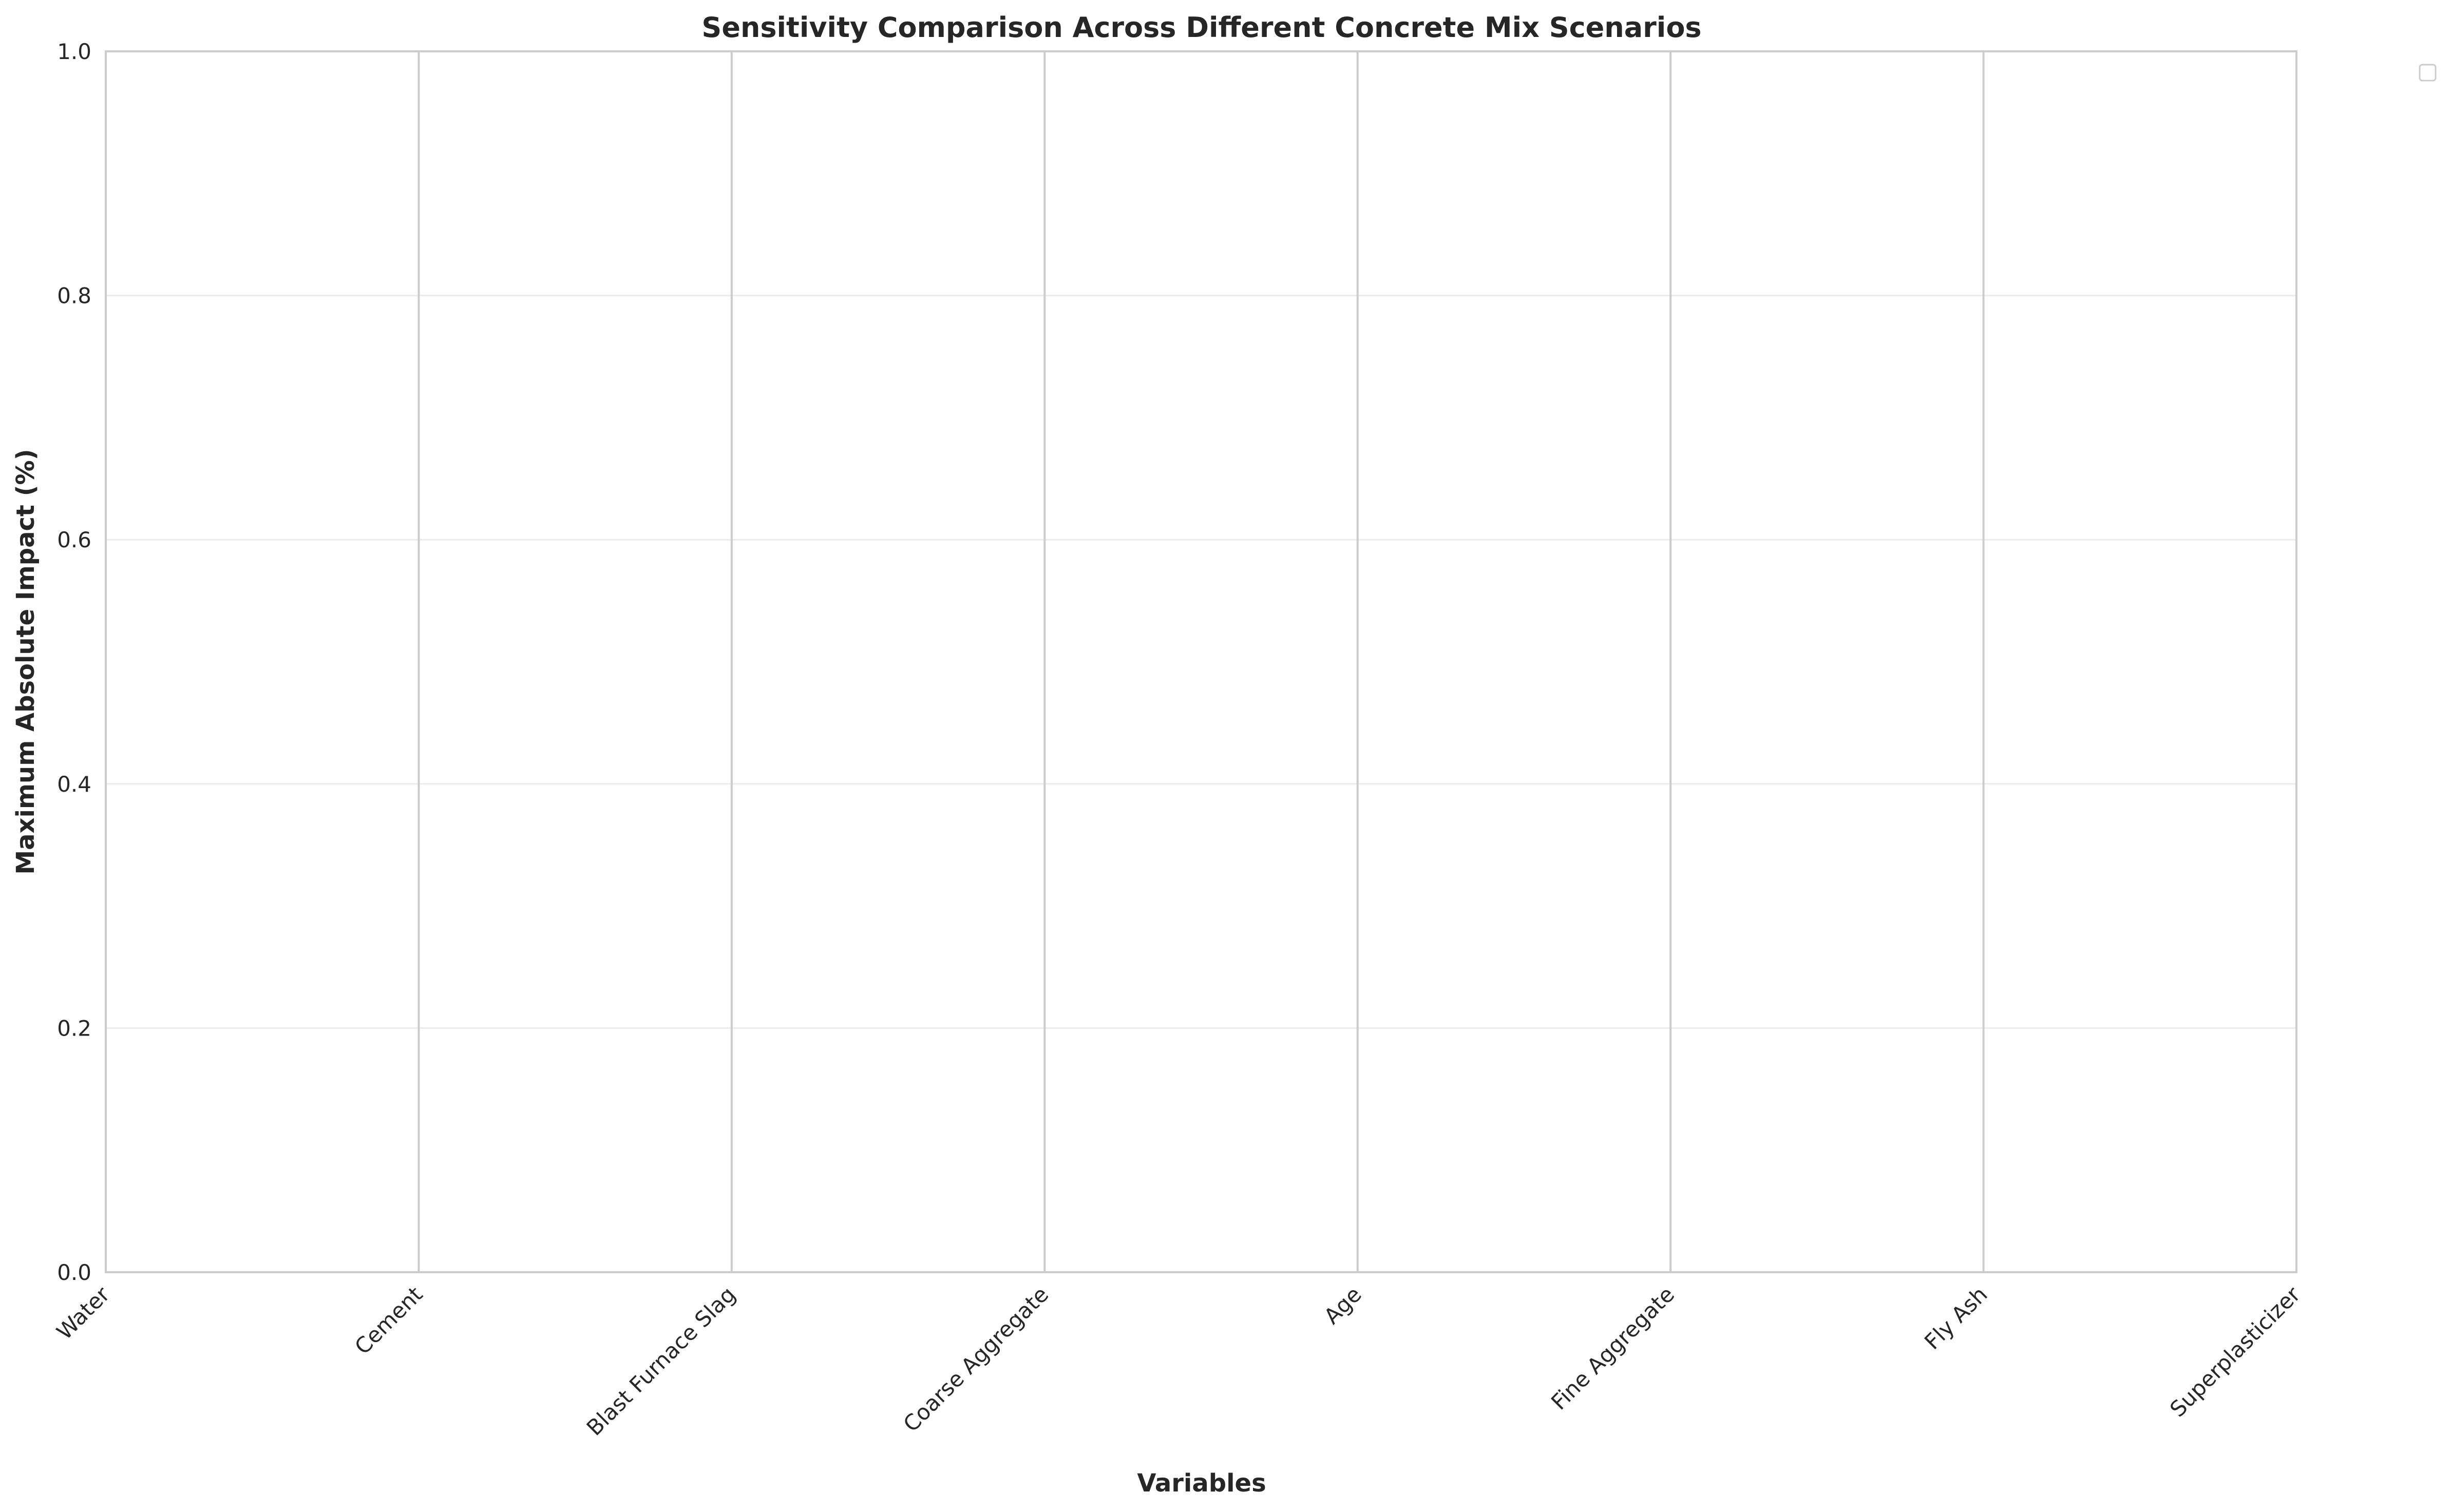 This screenshot has width=2451, height=1512. What do you see at coordinates (83, 1313) in the screenshot?
I see `x-tick-label: Water` at bounding box center [83, 1313].